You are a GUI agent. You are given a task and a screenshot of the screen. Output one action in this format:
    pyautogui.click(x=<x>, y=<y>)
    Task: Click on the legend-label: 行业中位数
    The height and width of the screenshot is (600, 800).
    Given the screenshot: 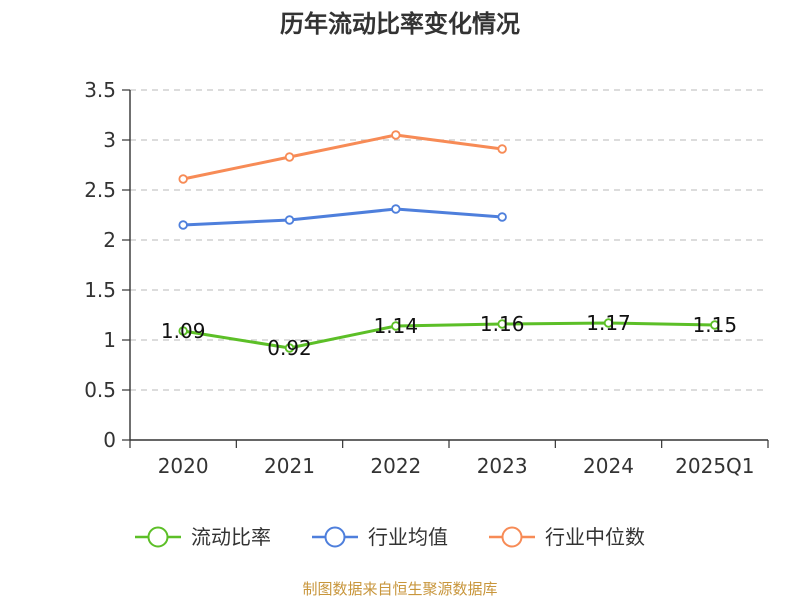 What is the action you would take?
    pyautogui.click(x=595, y=537)
    